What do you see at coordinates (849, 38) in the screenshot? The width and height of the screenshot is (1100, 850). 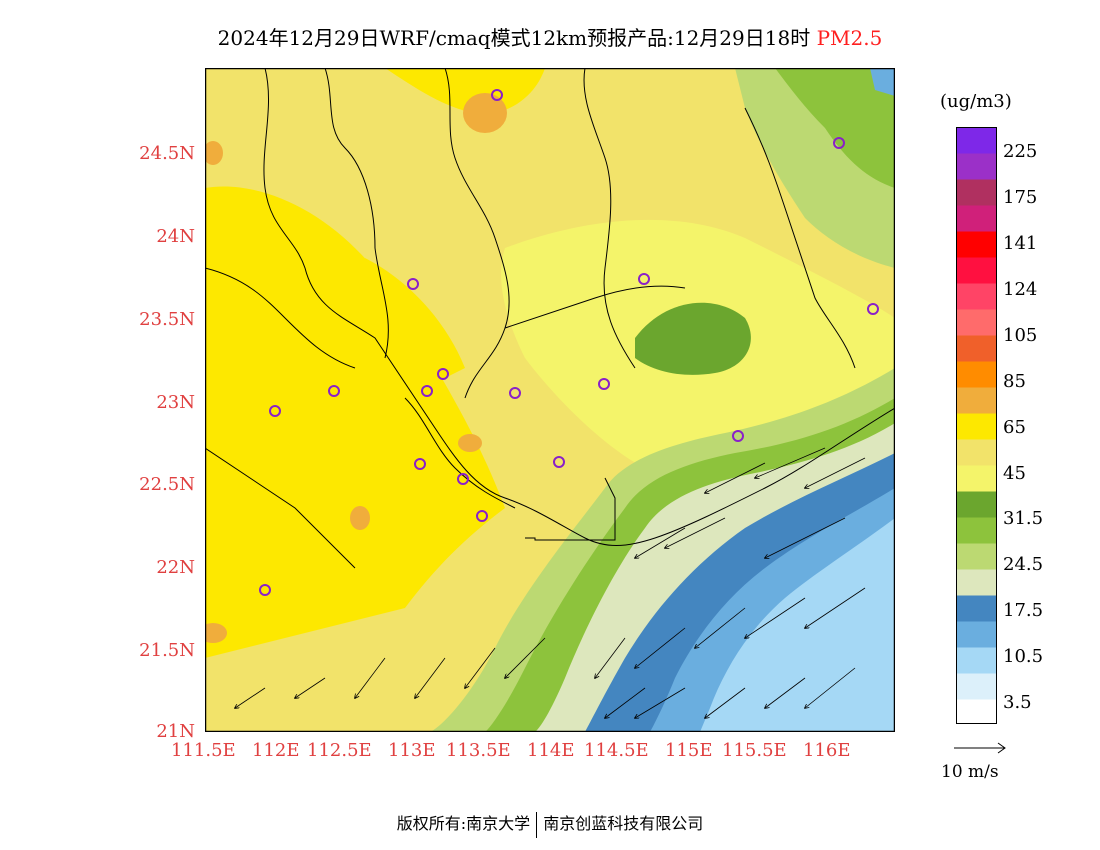 I see `title-pollutant: PM2.5` at bounding box center [849, 38].